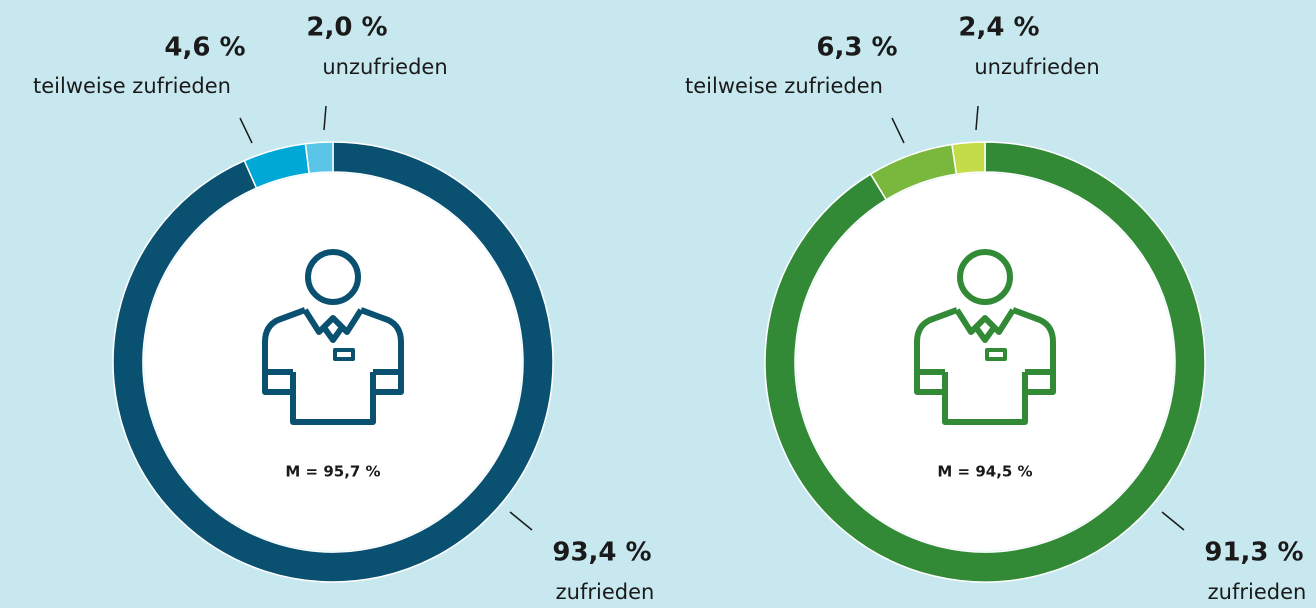 This screenshot has height=608, width=1316. I want to click on value-label: 6,3 %, so click(856, 48).